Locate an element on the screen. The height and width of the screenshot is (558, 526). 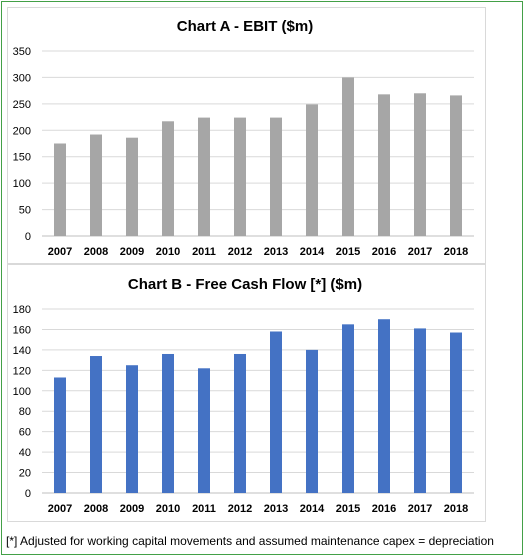
chart-a-ytick-label: 250 is located at coordinates (22, 105).